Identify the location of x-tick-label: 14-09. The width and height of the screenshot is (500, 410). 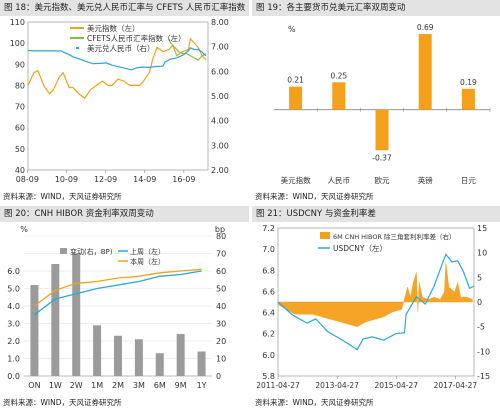
(144, 179).